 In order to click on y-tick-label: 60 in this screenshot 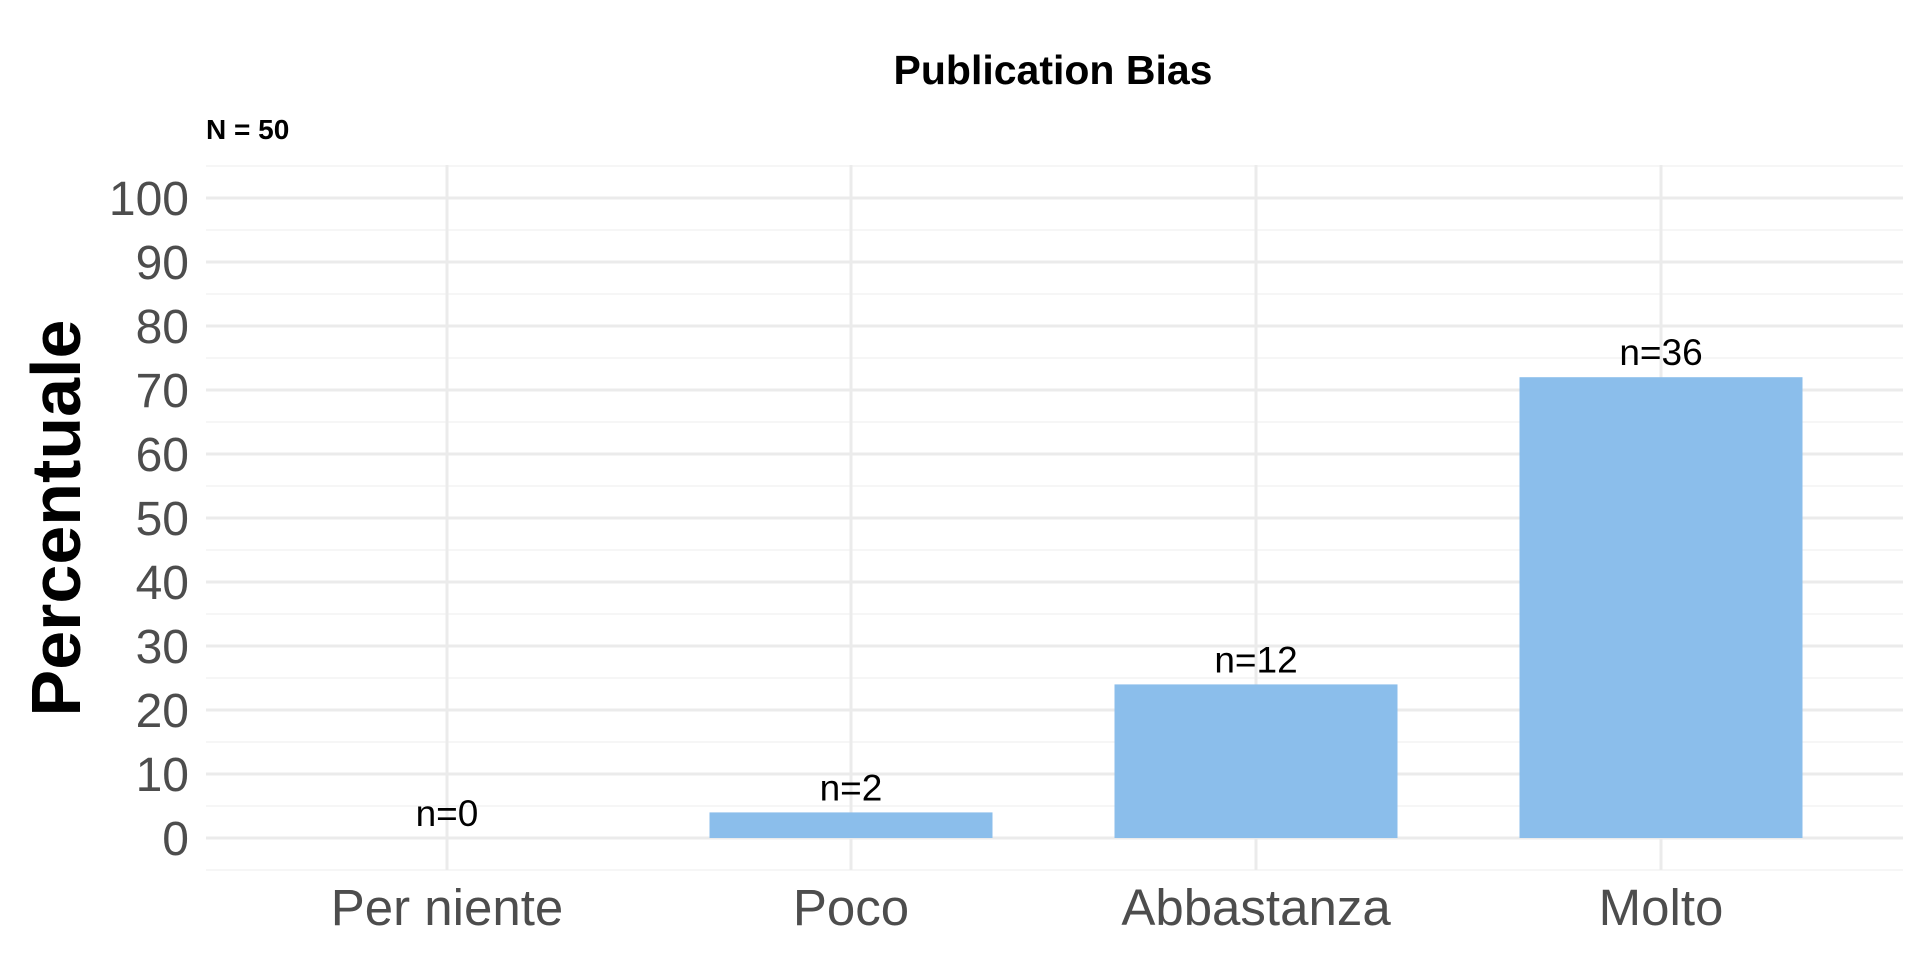, I will do `click(162, 455)`.